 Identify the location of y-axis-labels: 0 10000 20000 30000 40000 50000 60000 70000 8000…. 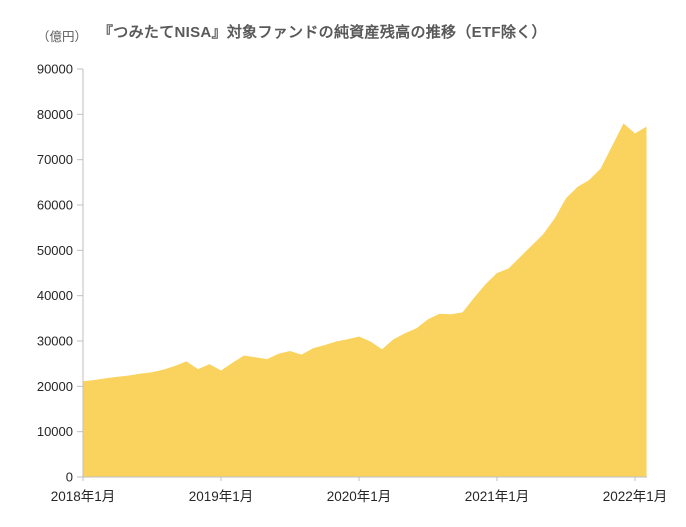
(55, 273).